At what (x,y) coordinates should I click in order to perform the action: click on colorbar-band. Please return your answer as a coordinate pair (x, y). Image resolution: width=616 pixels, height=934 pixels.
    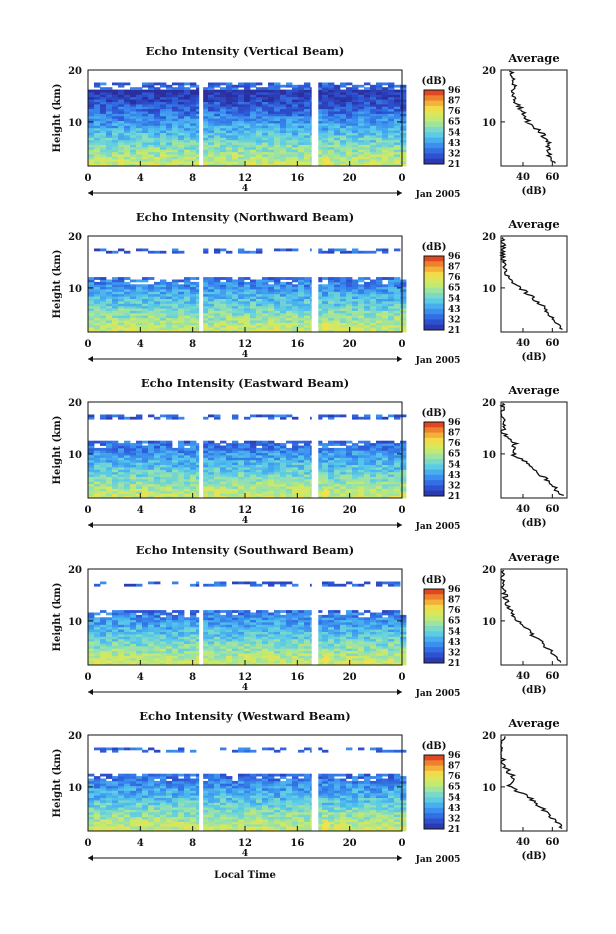
    Looking at the image, I should click on (434, 125).